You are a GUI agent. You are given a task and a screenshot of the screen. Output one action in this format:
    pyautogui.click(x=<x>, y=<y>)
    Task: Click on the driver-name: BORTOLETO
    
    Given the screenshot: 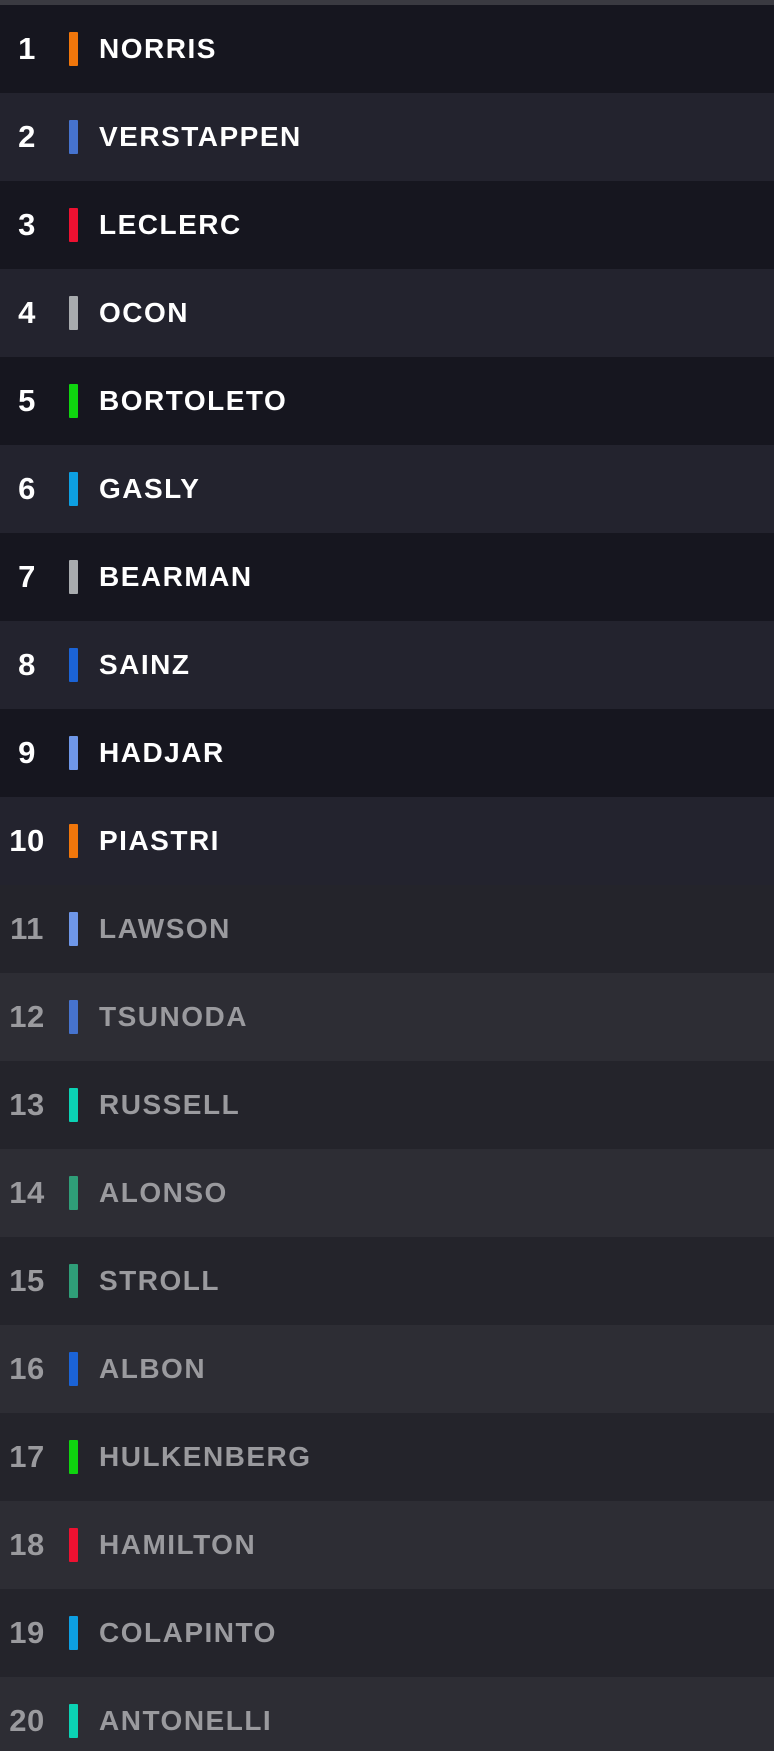 What is the action you would take?
    pyautogui.click(x=193, y=400)
    